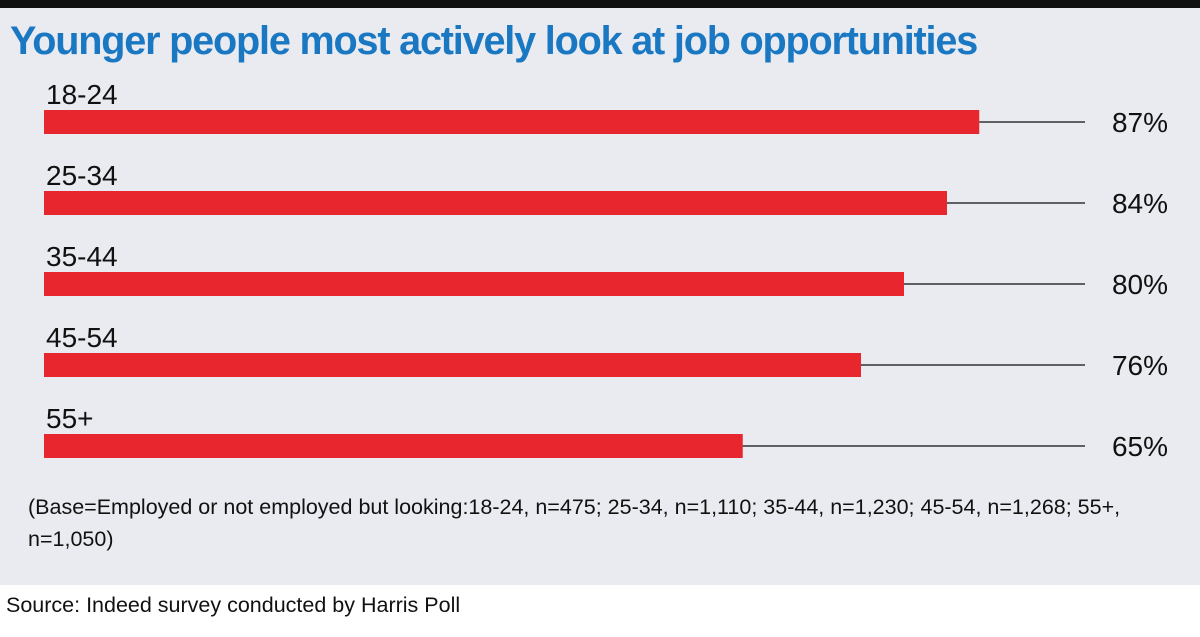  I want to click on value-label: 87%, so click(1140, 122).